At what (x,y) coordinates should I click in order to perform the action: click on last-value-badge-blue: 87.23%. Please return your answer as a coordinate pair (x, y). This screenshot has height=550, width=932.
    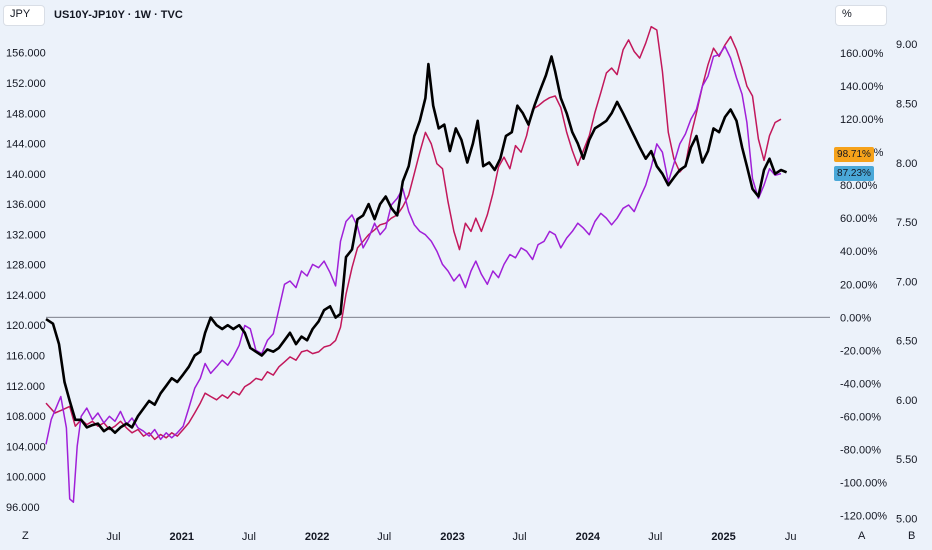
    Looking at the image, I should click on (854, 173).